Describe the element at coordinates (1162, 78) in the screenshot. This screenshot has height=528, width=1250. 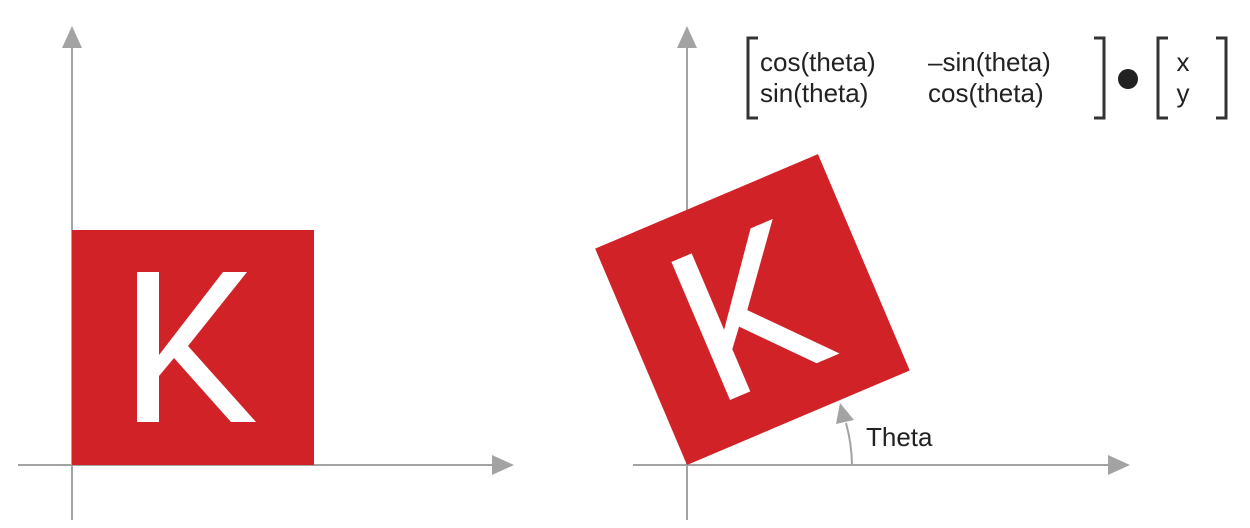
I see `vector-left-bracket` at that location.